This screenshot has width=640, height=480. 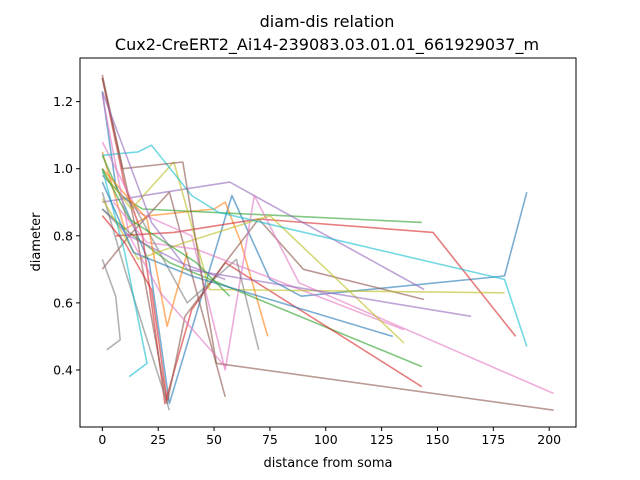 What do you see at coordinates (63, 168) in the screenshot?
I see `y-tick-label: 1.0` at bounding box center [63, 168].